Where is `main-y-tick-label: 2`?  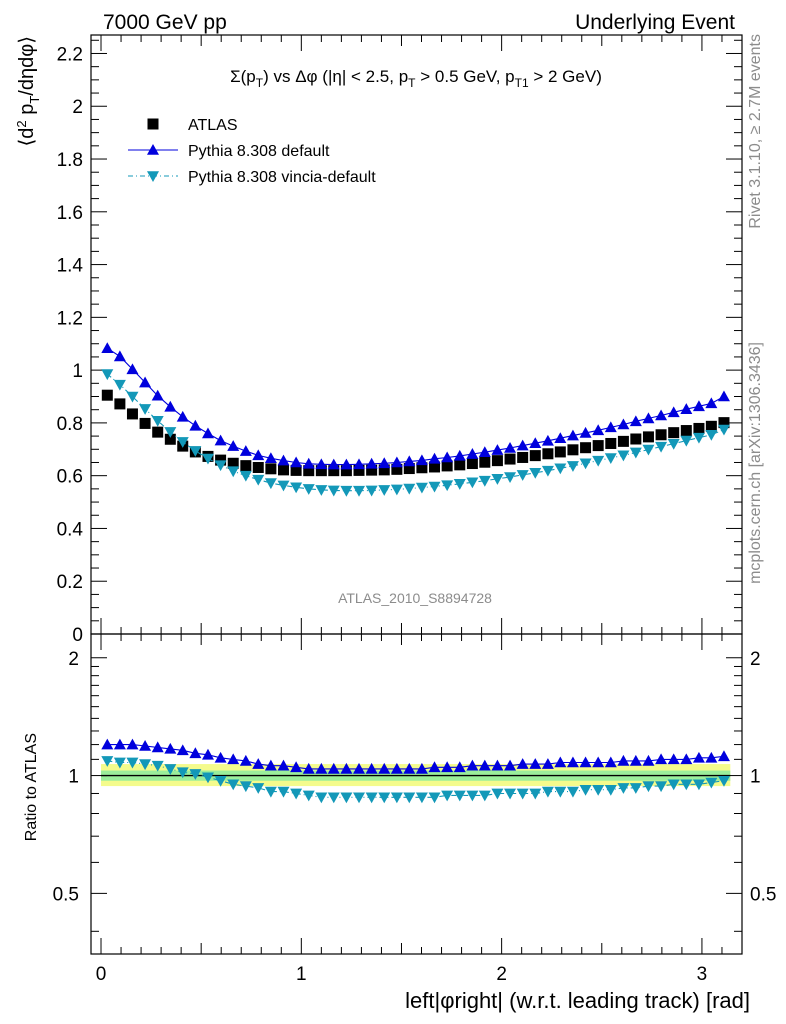 main-y-tick-label: 2 is located at coordinates (77, 107).